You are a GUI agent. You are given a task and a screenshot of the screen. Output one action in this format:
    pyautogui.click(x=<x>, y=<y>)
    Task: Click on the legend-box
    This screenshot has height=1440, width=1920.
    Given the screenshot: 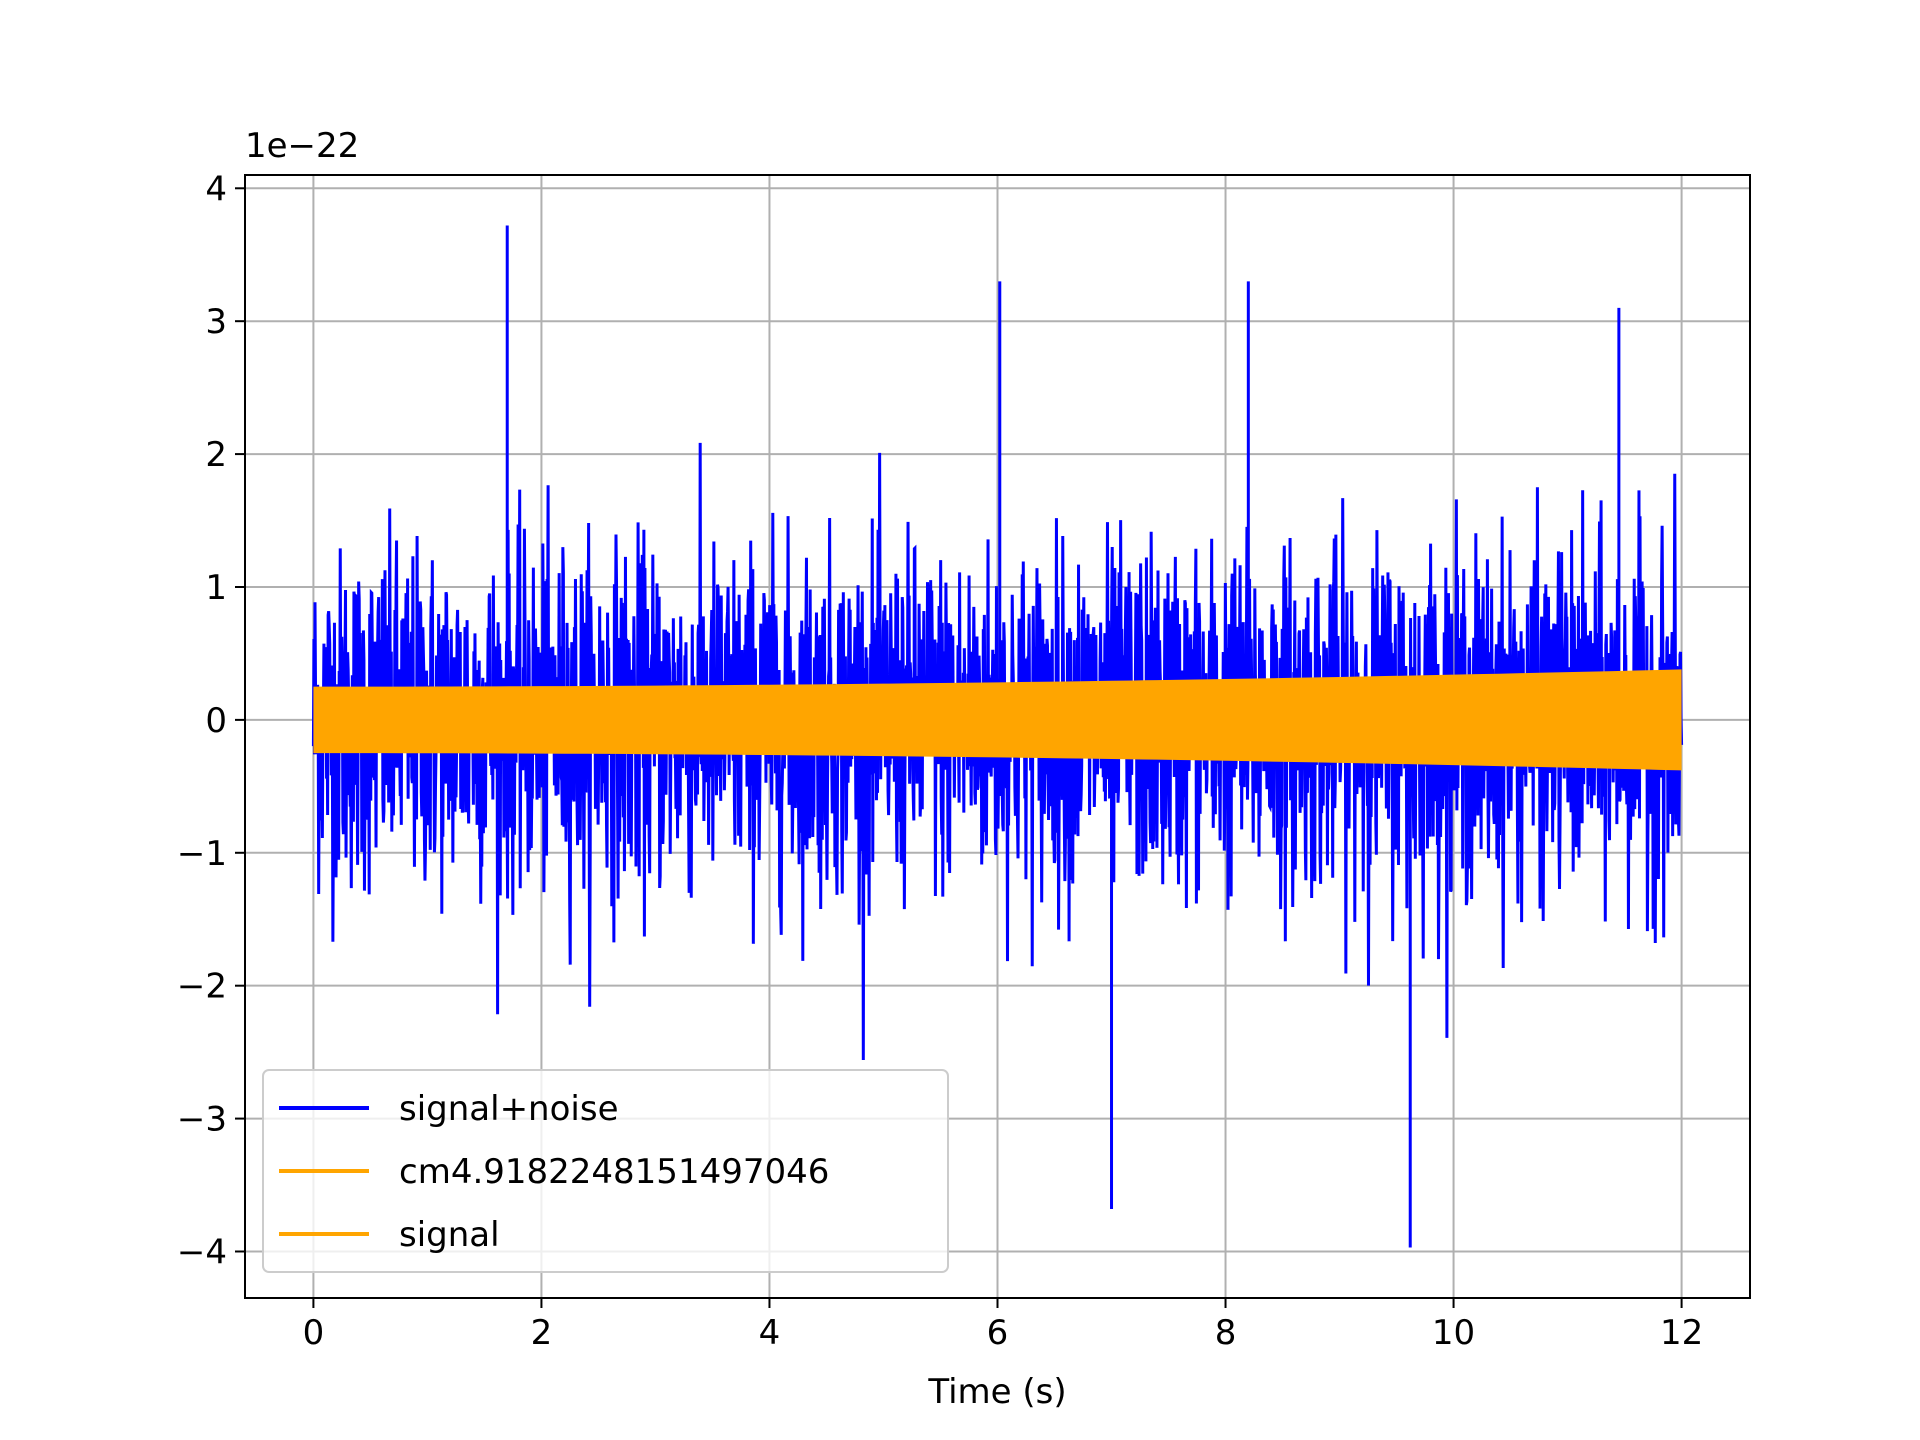 What is the action you would take?
    pyautogui.click(x=605, y=1171)
    